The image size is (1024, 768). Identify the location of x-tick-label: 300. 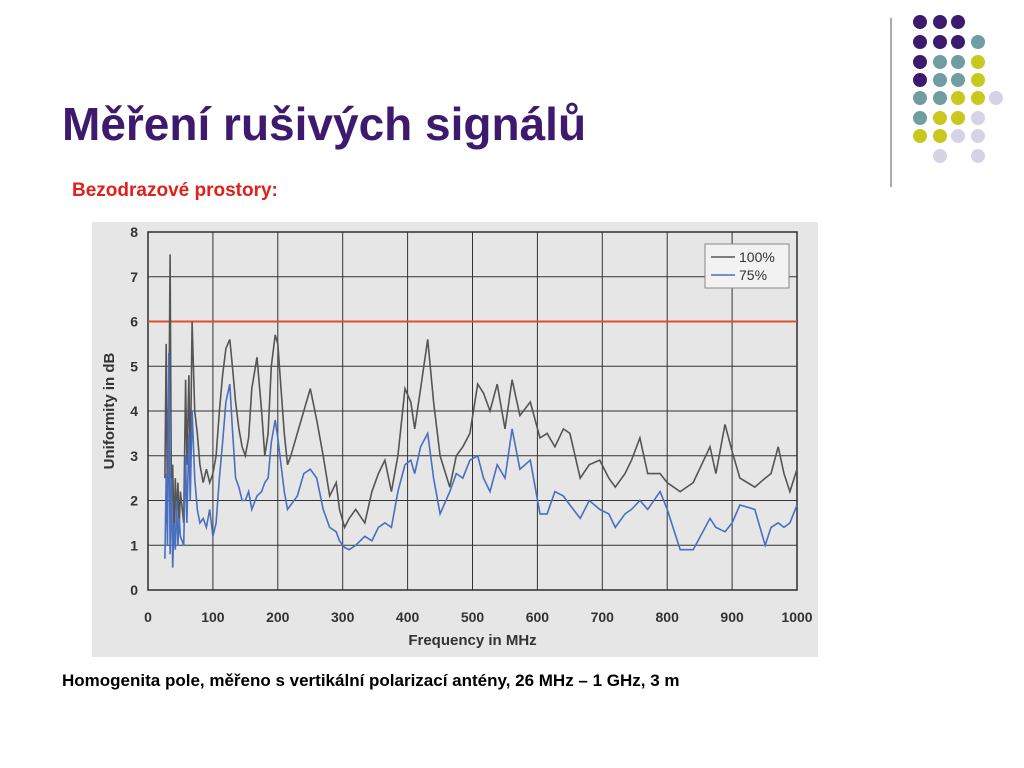
(343, 617).